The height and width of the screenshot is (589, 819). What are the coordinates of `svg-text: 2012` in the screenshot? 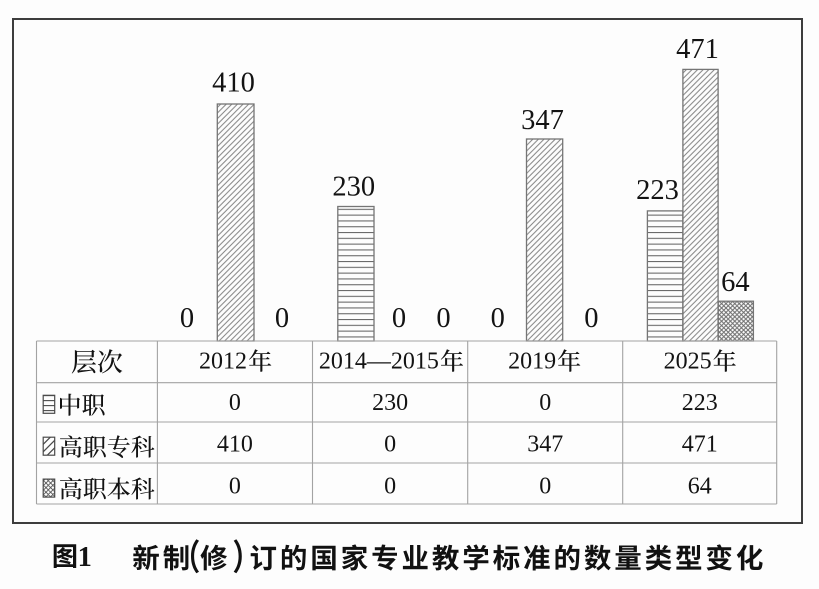 It's located at (223, 361).